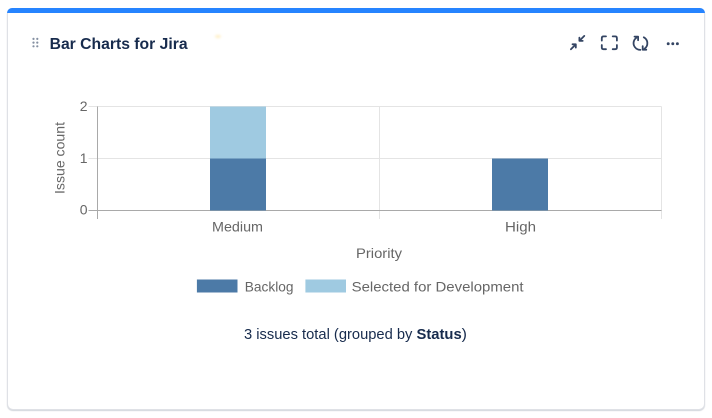 The height and width of the screenshot is (418, 712). What do you see at coordinates (84, 210) in the screenshot?
I see `svg-text: 0` at bounding box center [84, 210].